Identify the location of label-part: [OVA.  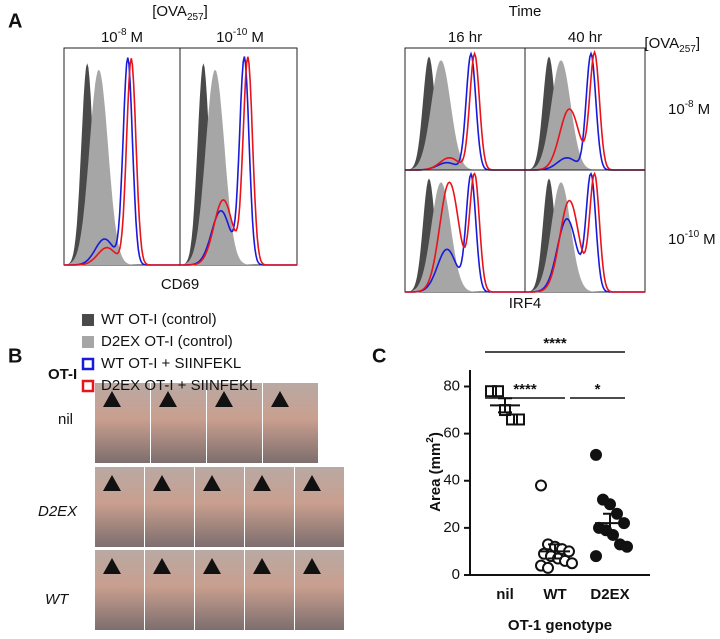
(661, 43).